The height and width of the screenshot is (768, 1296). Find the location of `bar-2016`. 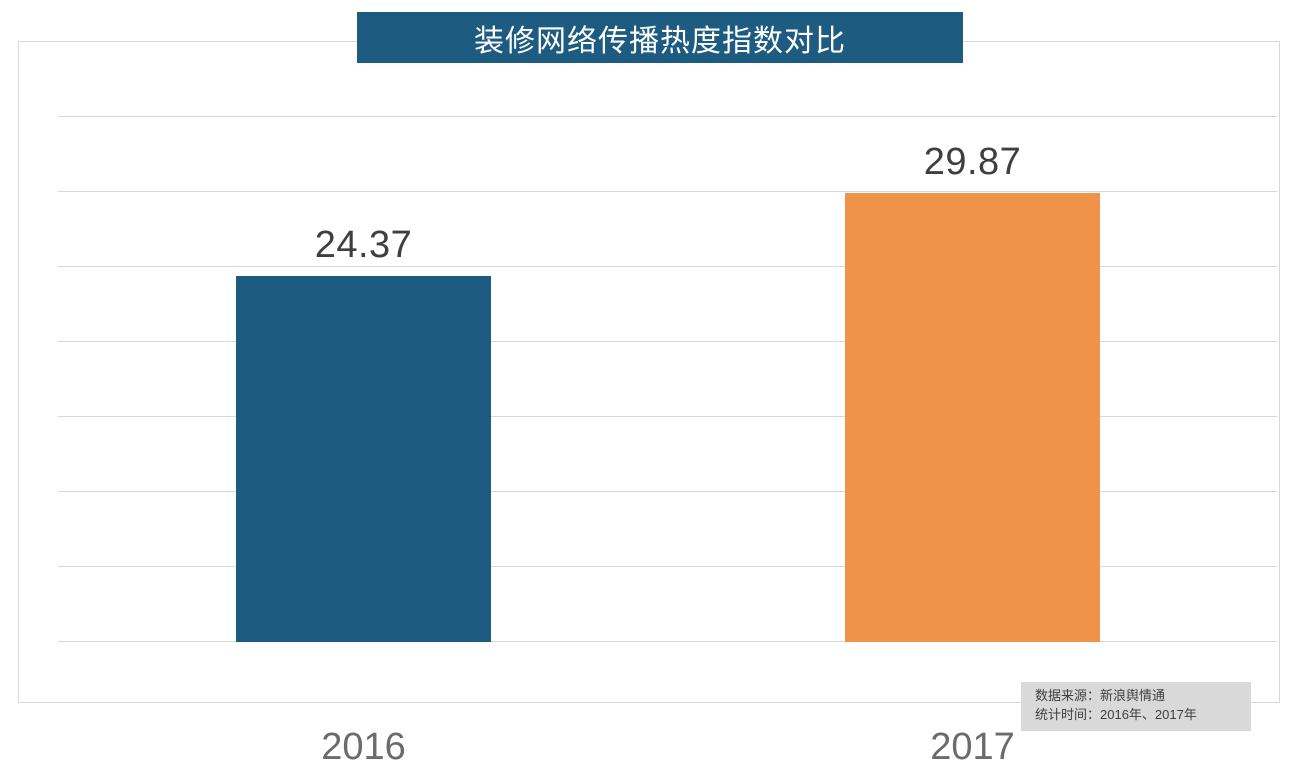

bar-2016 is located at coordinates (363, 458).